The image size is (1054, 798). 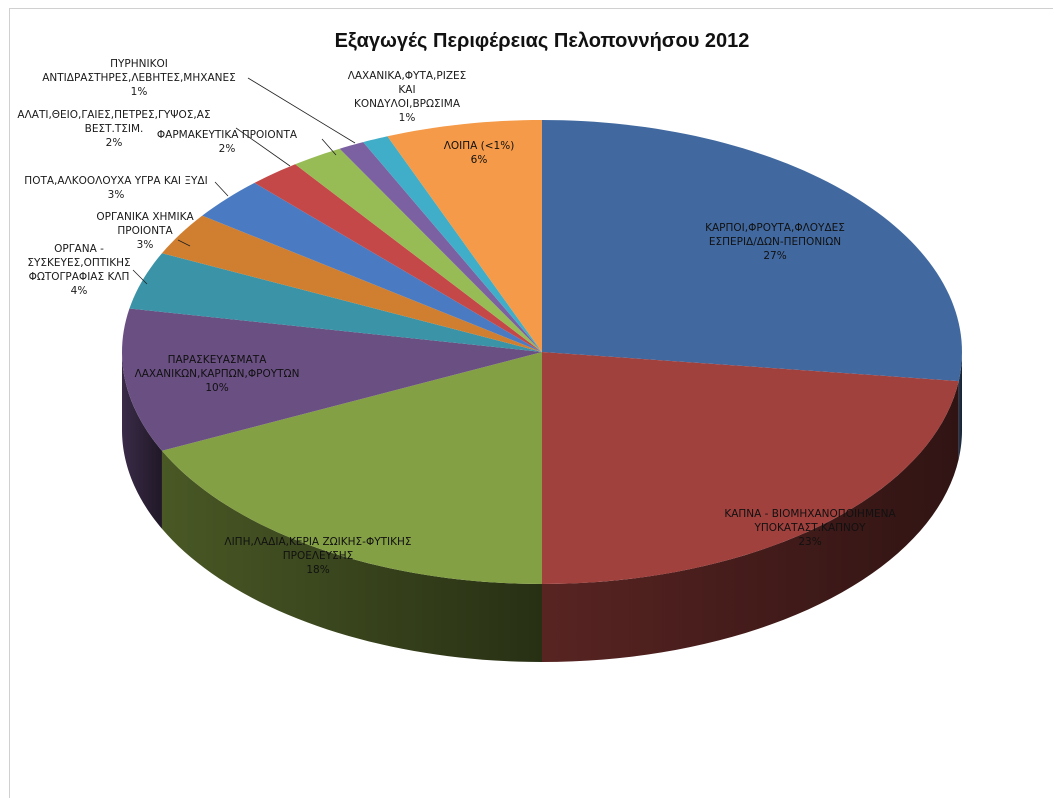 I want to click on slice-label-line: ΚΑΡΠΟΙ,ΦΡΟΥΤΑ,ΦΛΟΥΔΕΣ, so click(x=775, y=228).